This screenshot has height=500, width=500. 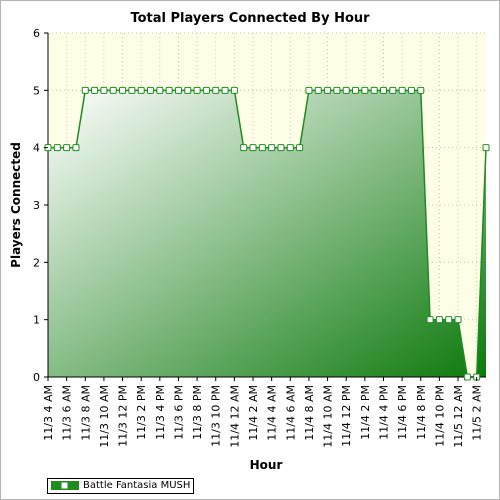 What do you see at coordinates (48, 413) in the screenshot?
I see `x-tick-label: 11/3 4 AM` at bounding box center [48, 413].